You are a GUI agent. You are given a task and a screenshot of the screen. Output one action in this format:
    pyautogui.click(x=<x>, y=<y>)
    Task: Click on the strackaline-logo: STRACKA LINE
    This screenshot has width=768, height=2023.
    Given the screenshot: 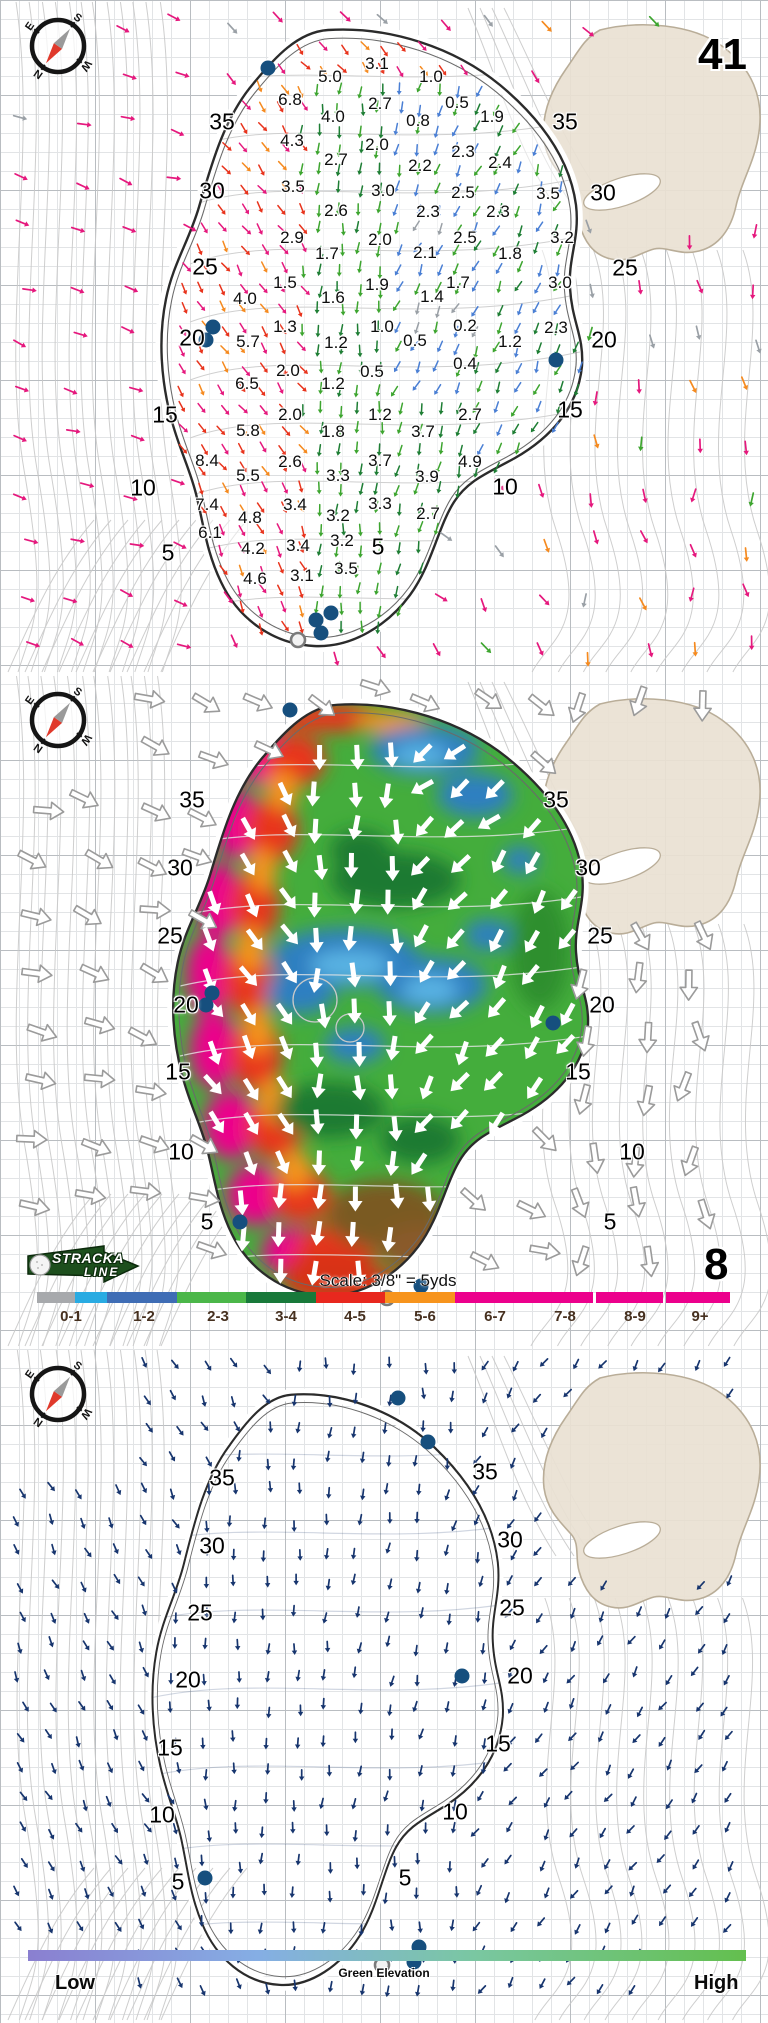 What is the action you would take?
    pyautogui.click(x=85, y=1268)
    